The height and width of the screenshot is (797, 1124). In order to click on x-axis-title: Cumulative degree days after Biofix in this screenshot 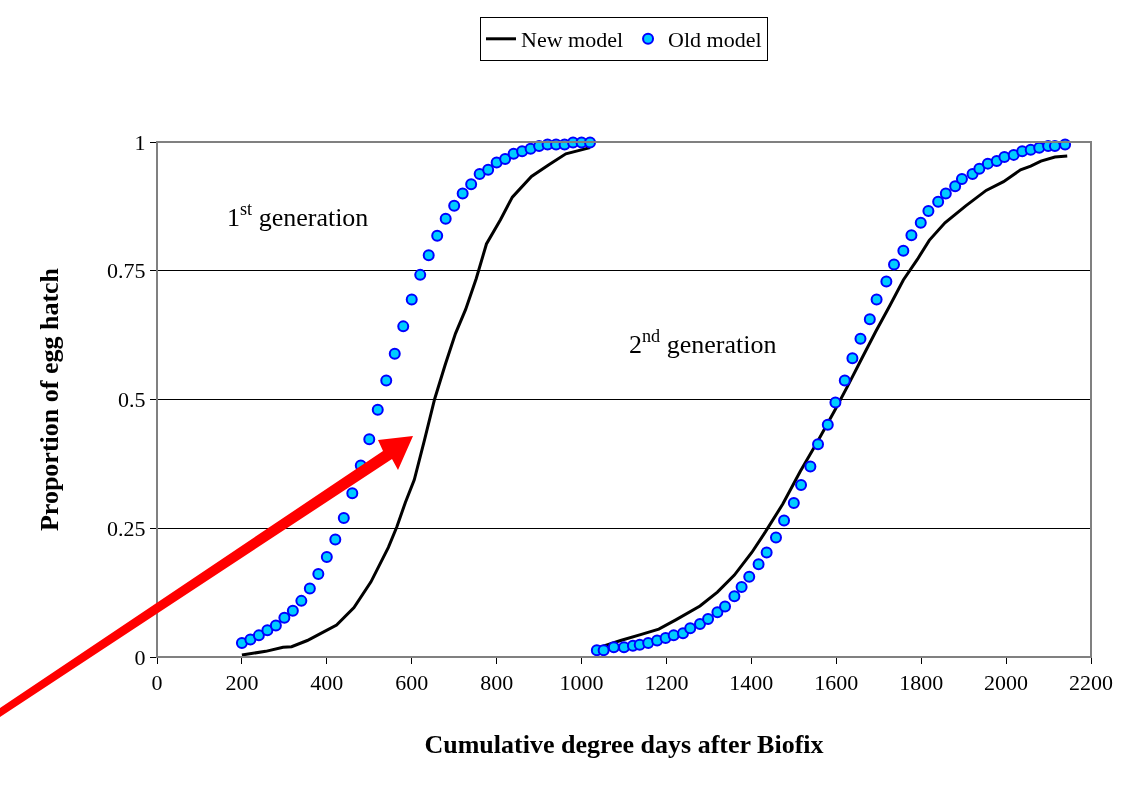, I will do `click(624, 745)`.